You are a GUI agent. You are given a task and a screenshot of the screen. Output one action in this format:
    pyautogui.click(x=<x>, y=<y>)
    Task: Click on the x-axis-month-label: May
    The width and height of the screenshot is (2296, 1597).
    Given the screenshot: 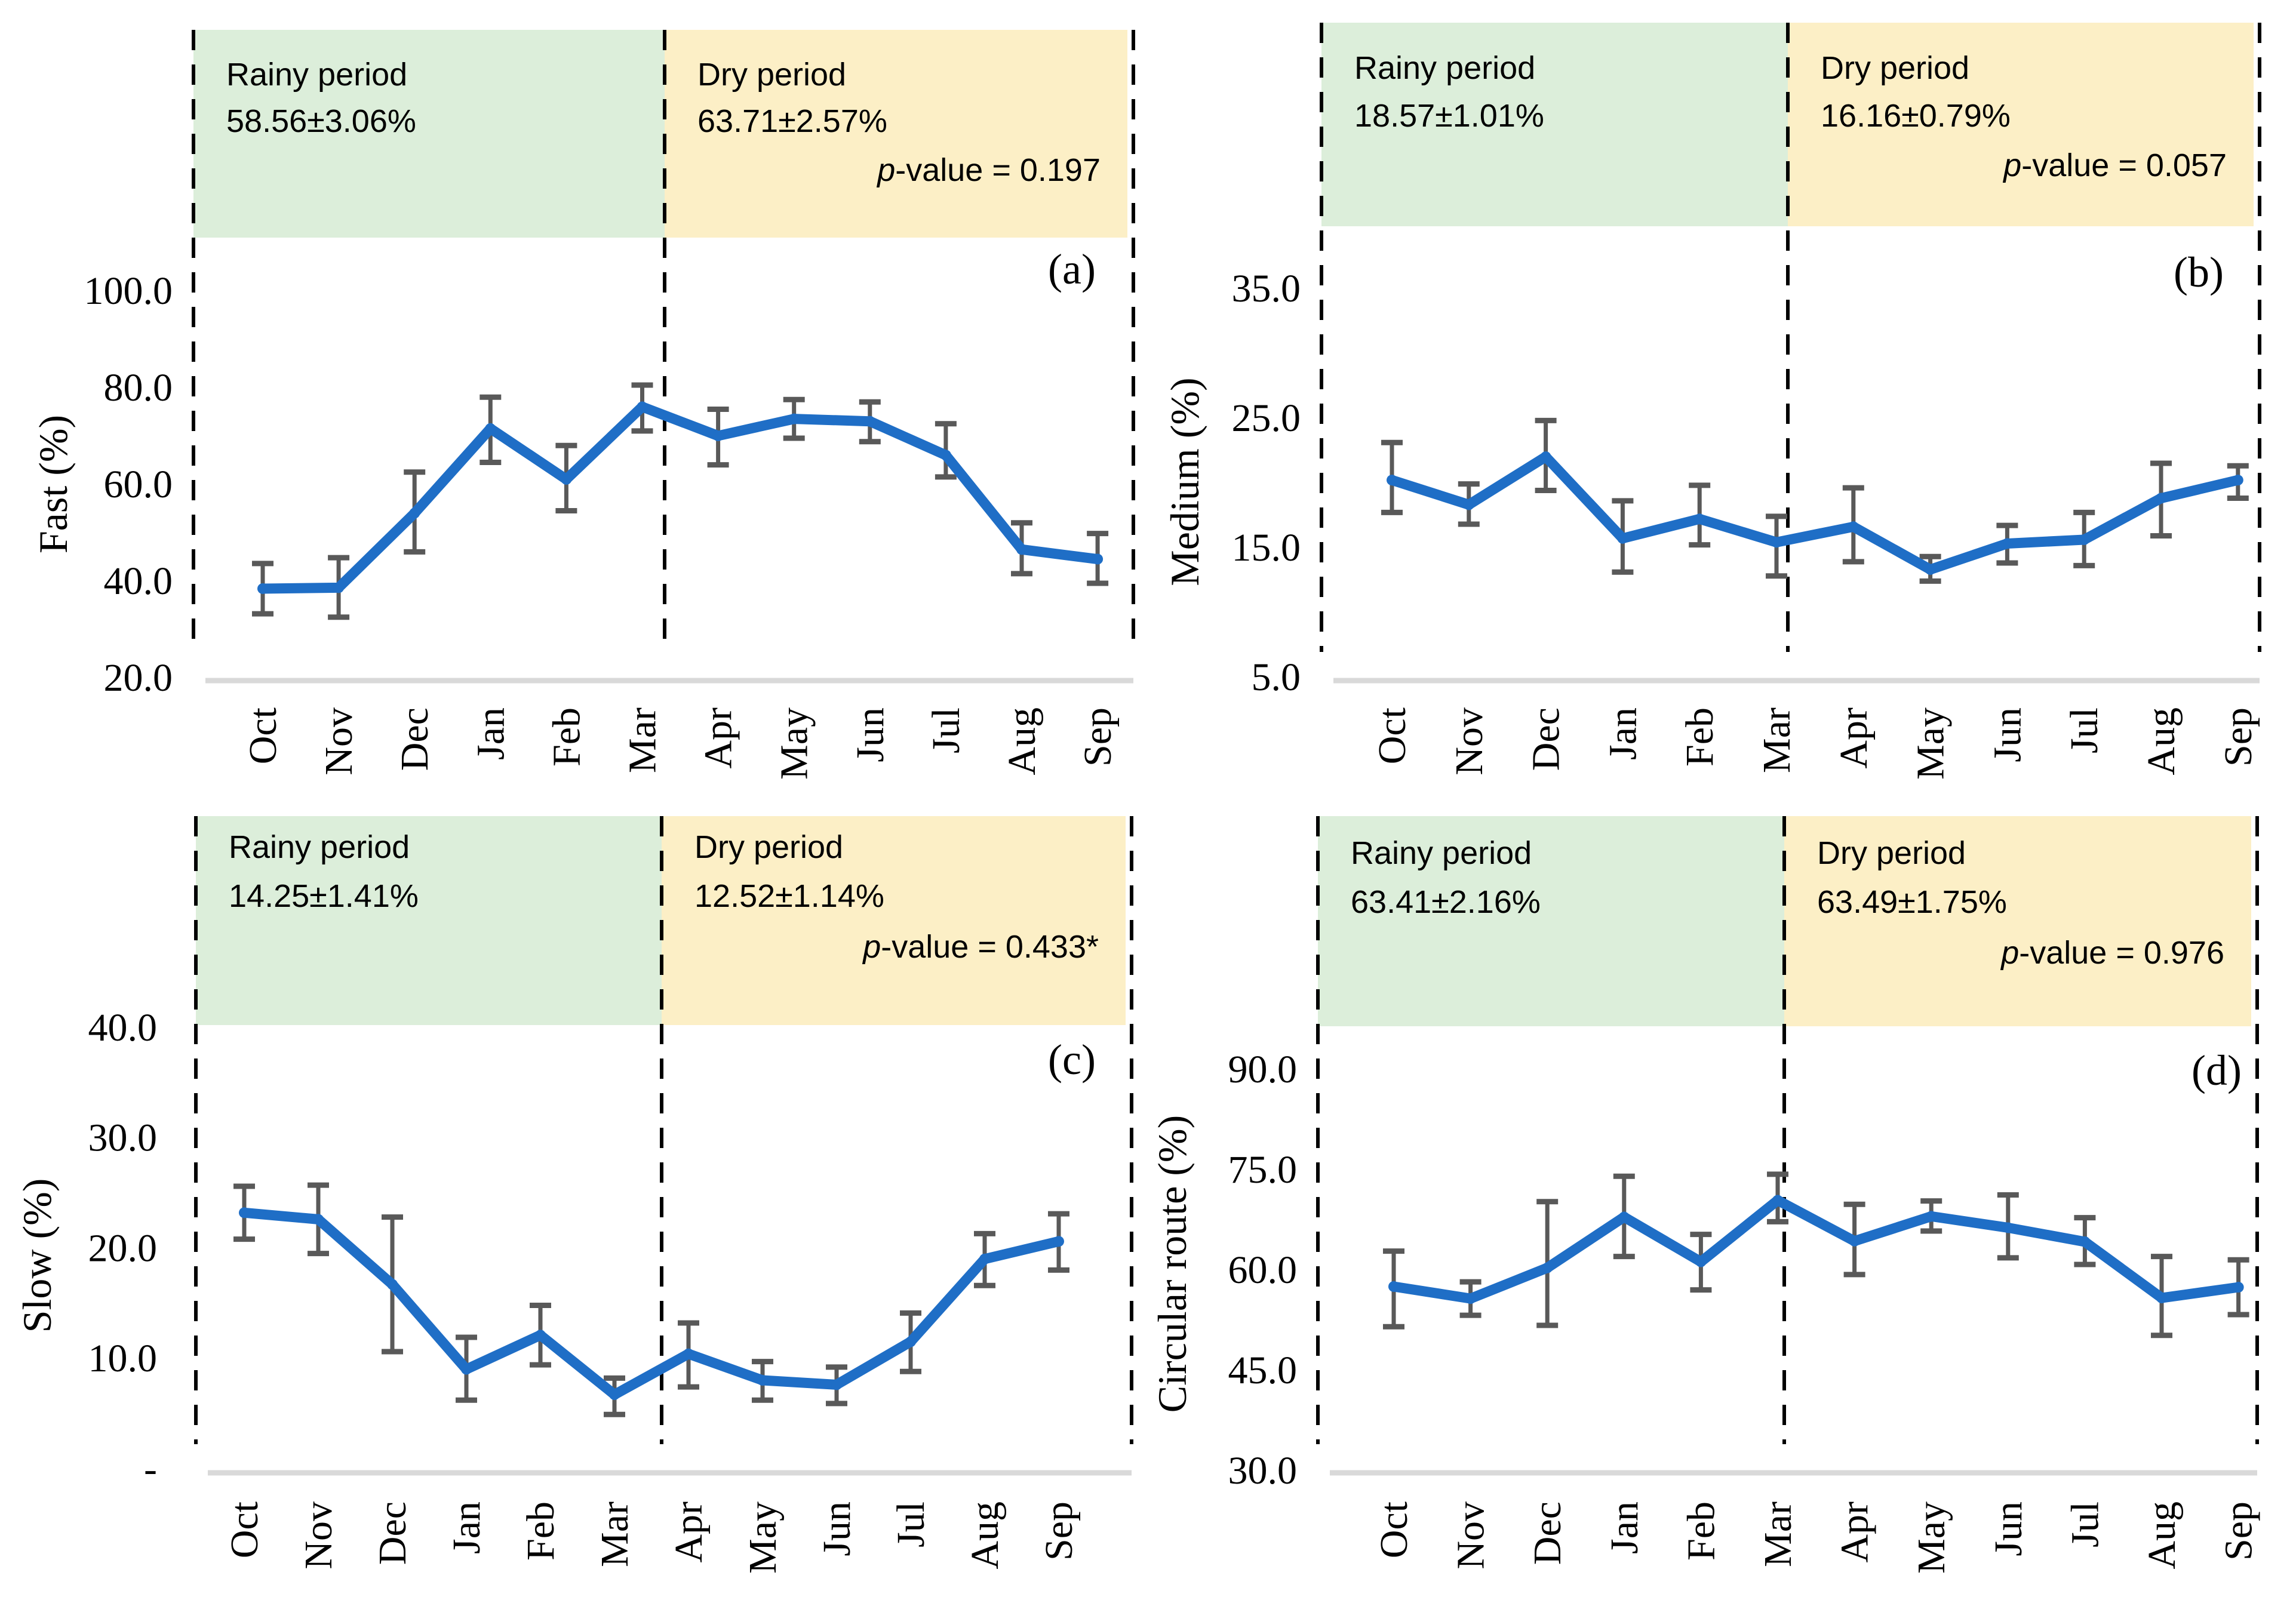 What is the action you would take?
    pyautogui.click(x=763, y=1538)
    